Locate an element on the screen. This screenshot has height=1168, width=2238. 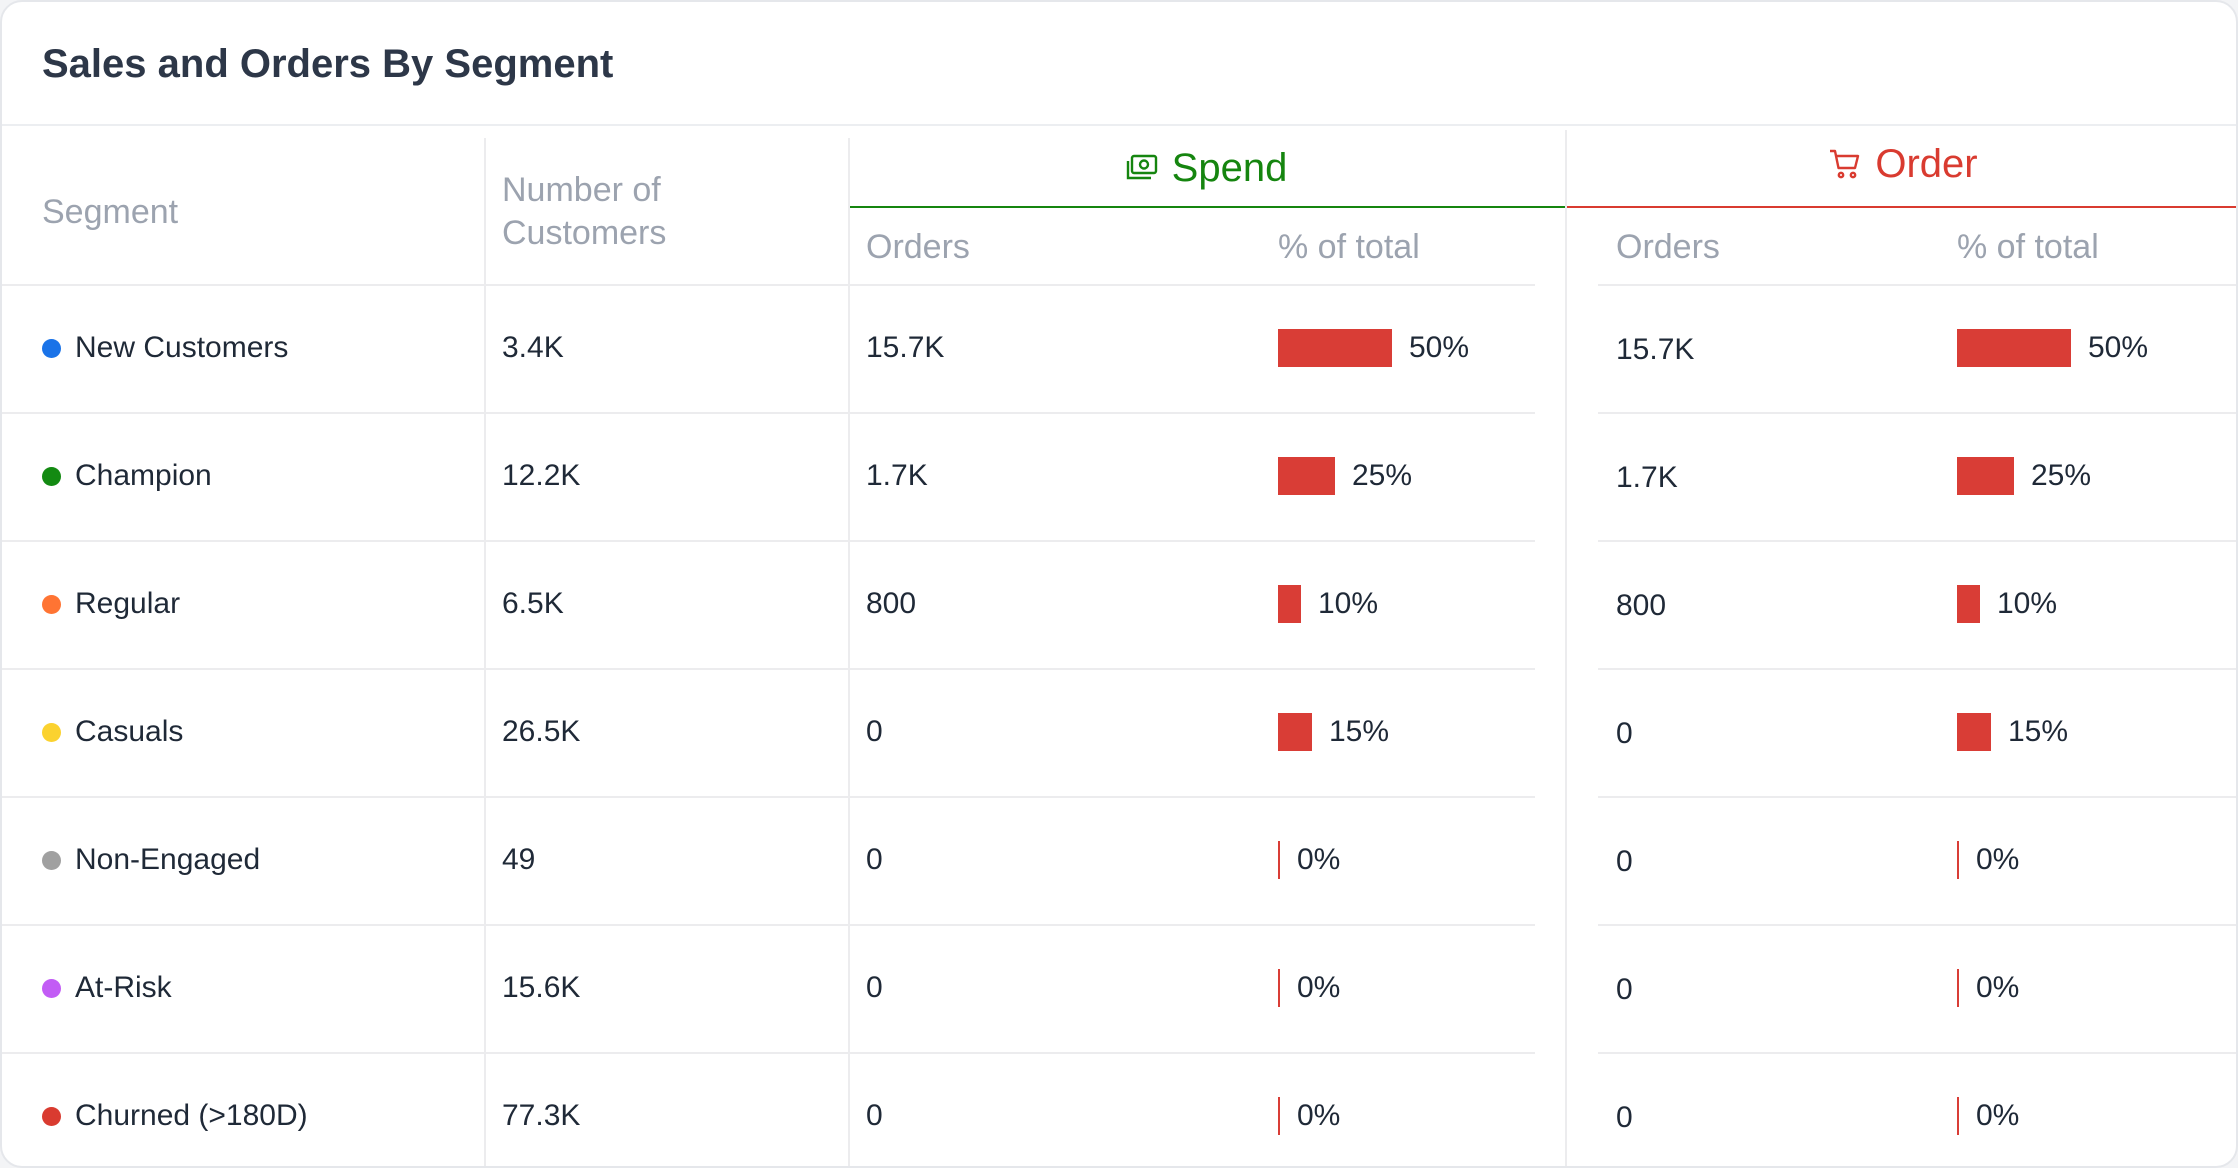
segment-cell: New Customers is located at coordinates (165, 348).